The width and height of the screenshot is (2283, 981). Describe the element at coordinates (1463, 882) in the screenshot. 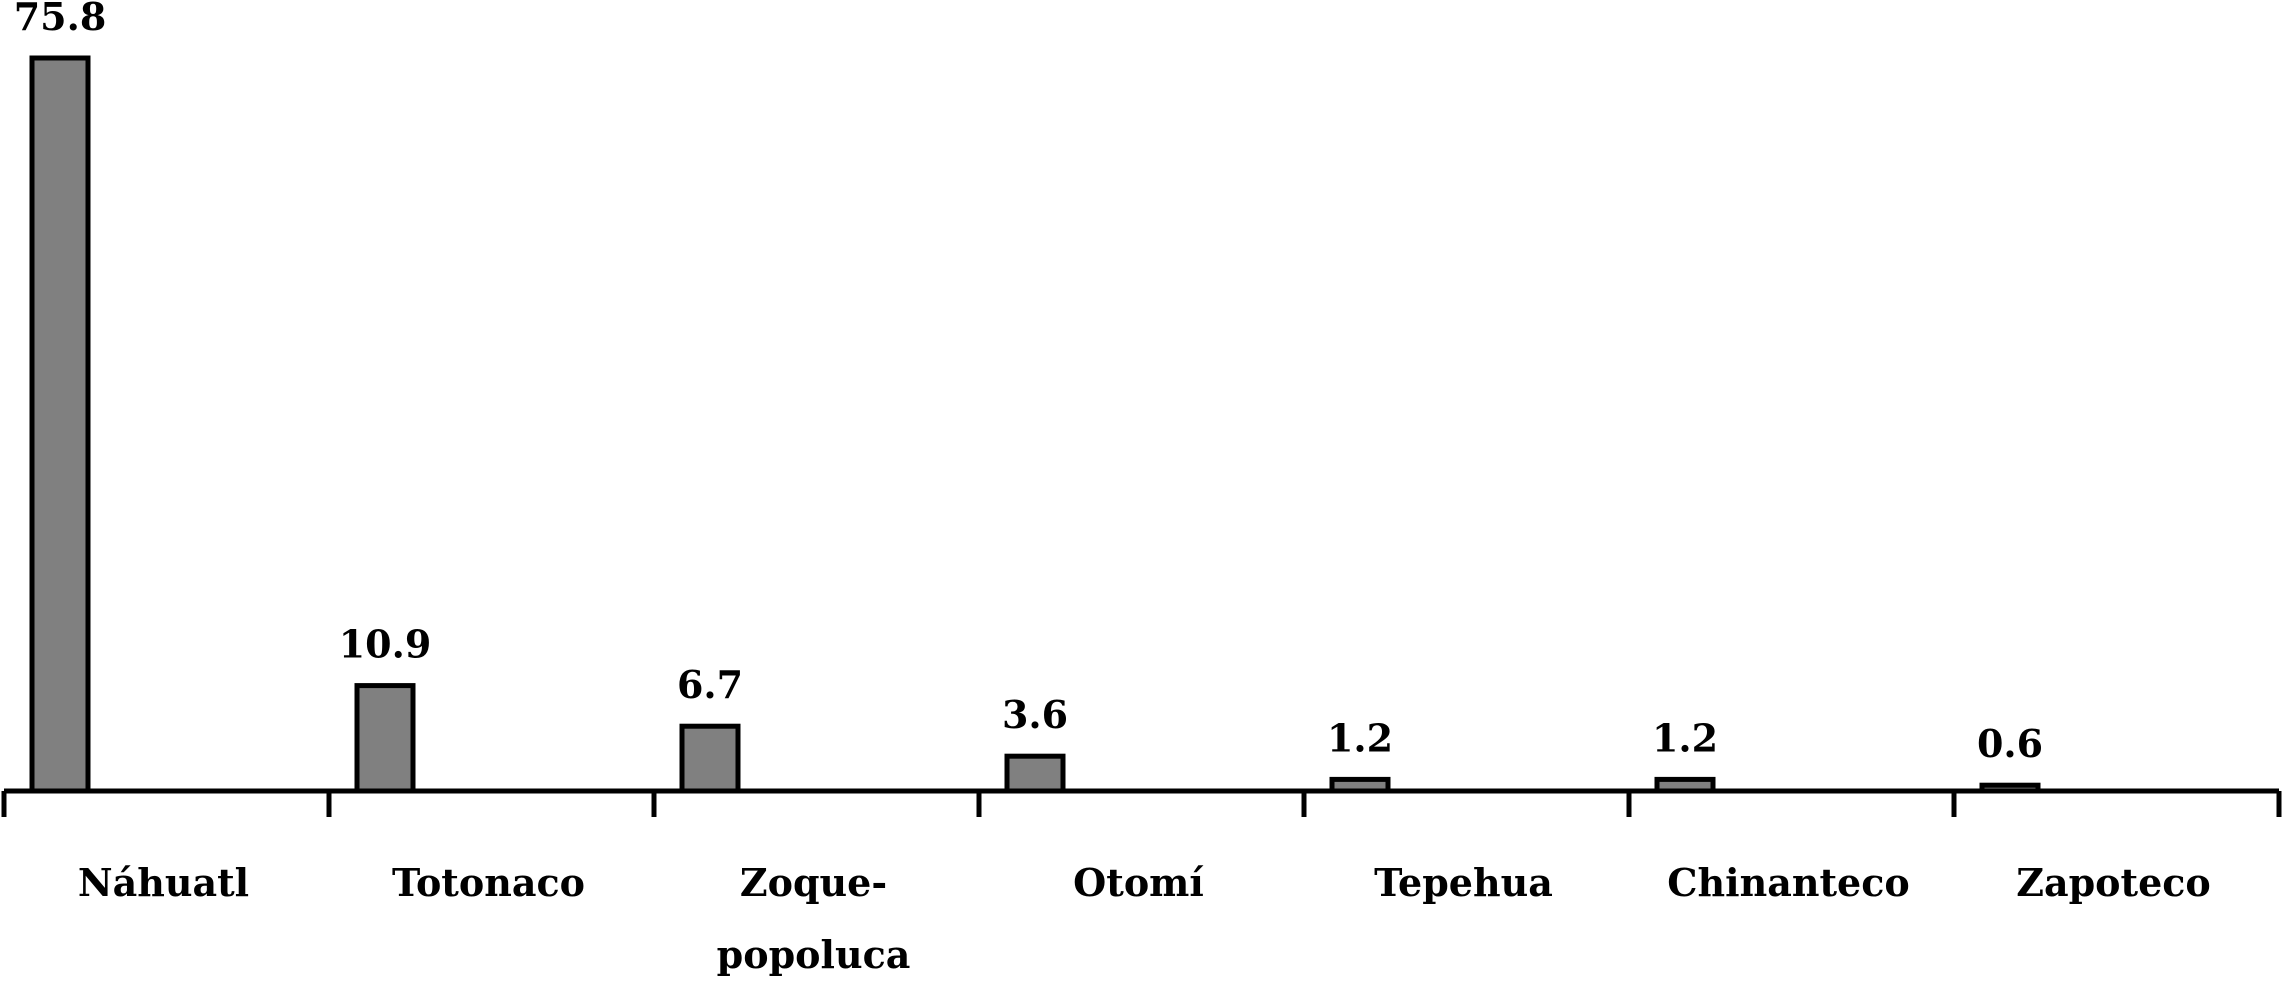

I see `category-label: Tepehua` at that location.